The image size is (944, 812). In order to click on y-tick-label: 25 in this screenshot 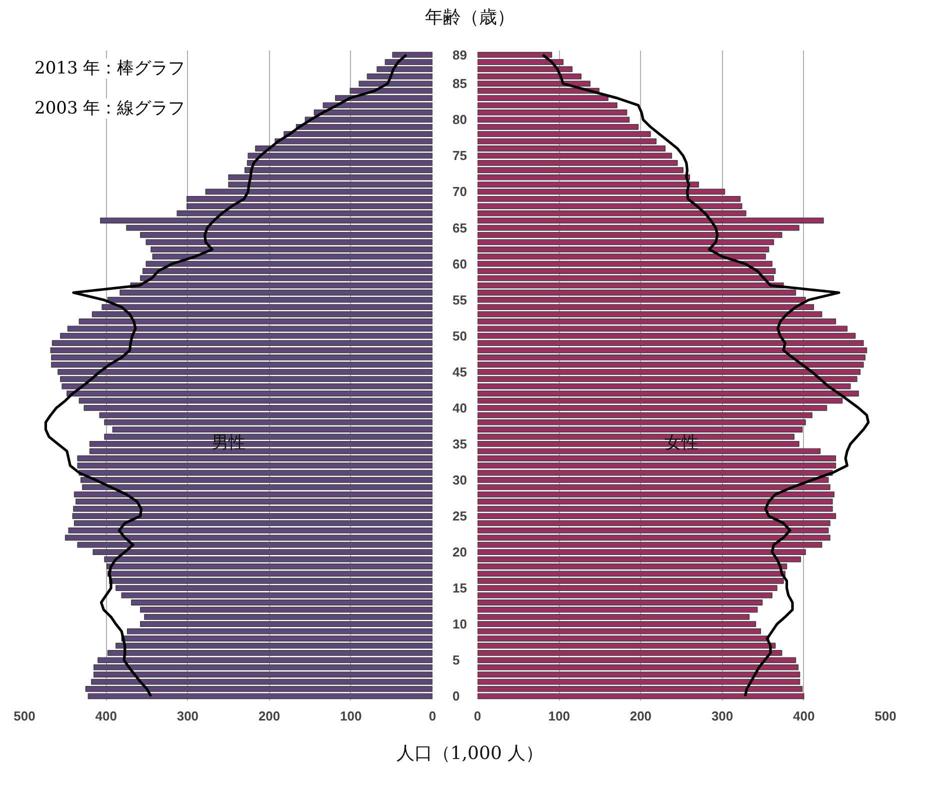, I will do `click(459, 516)`.